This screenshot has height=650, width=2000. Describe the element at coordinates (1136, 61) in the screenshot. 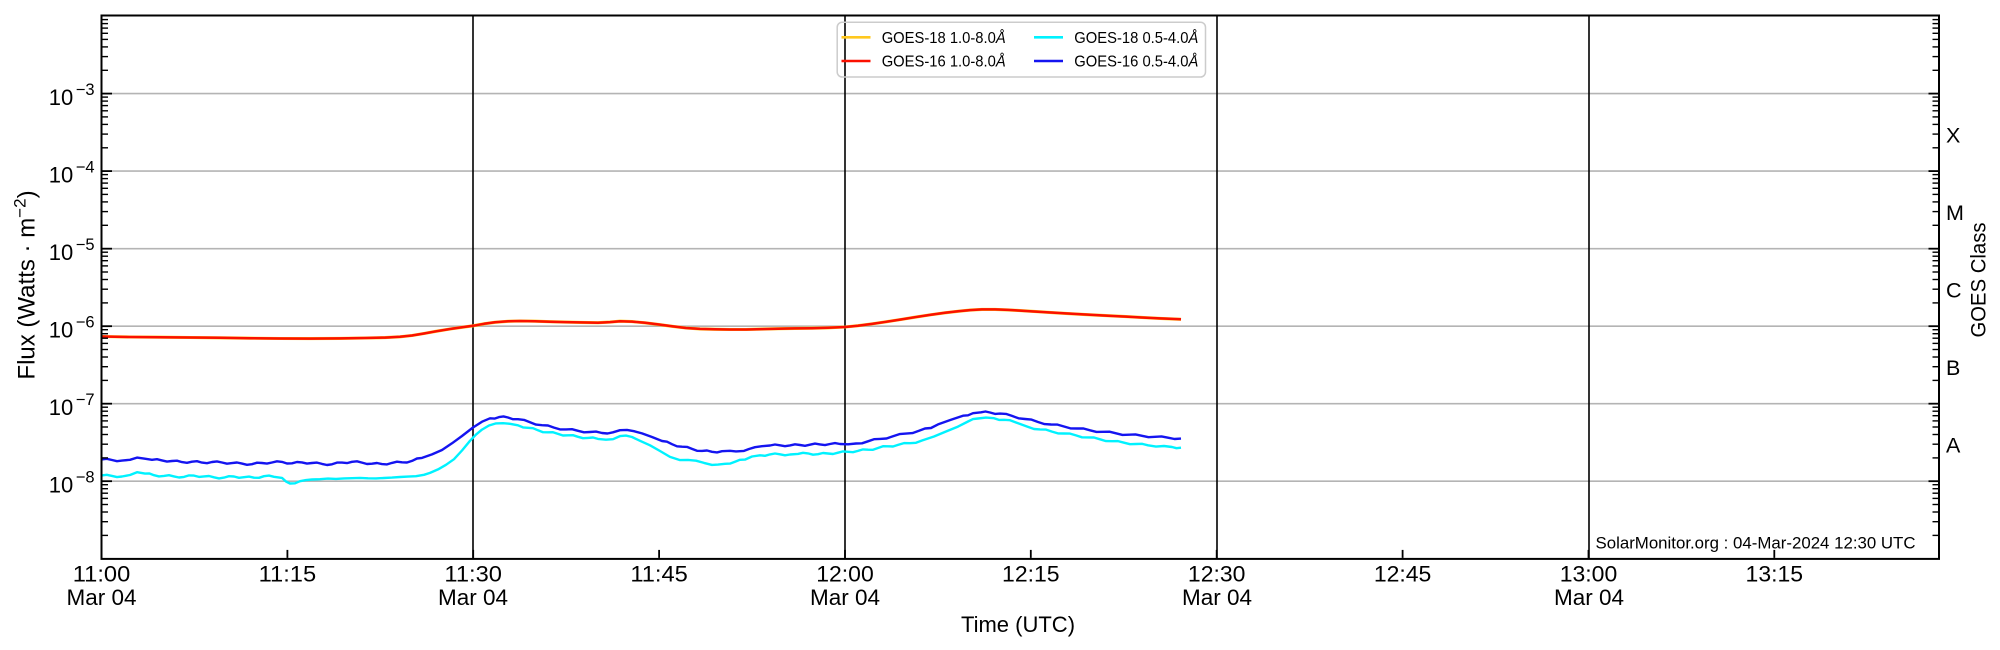

I see `svg-text: GOES-16 0.5-4.0Å` at that location.